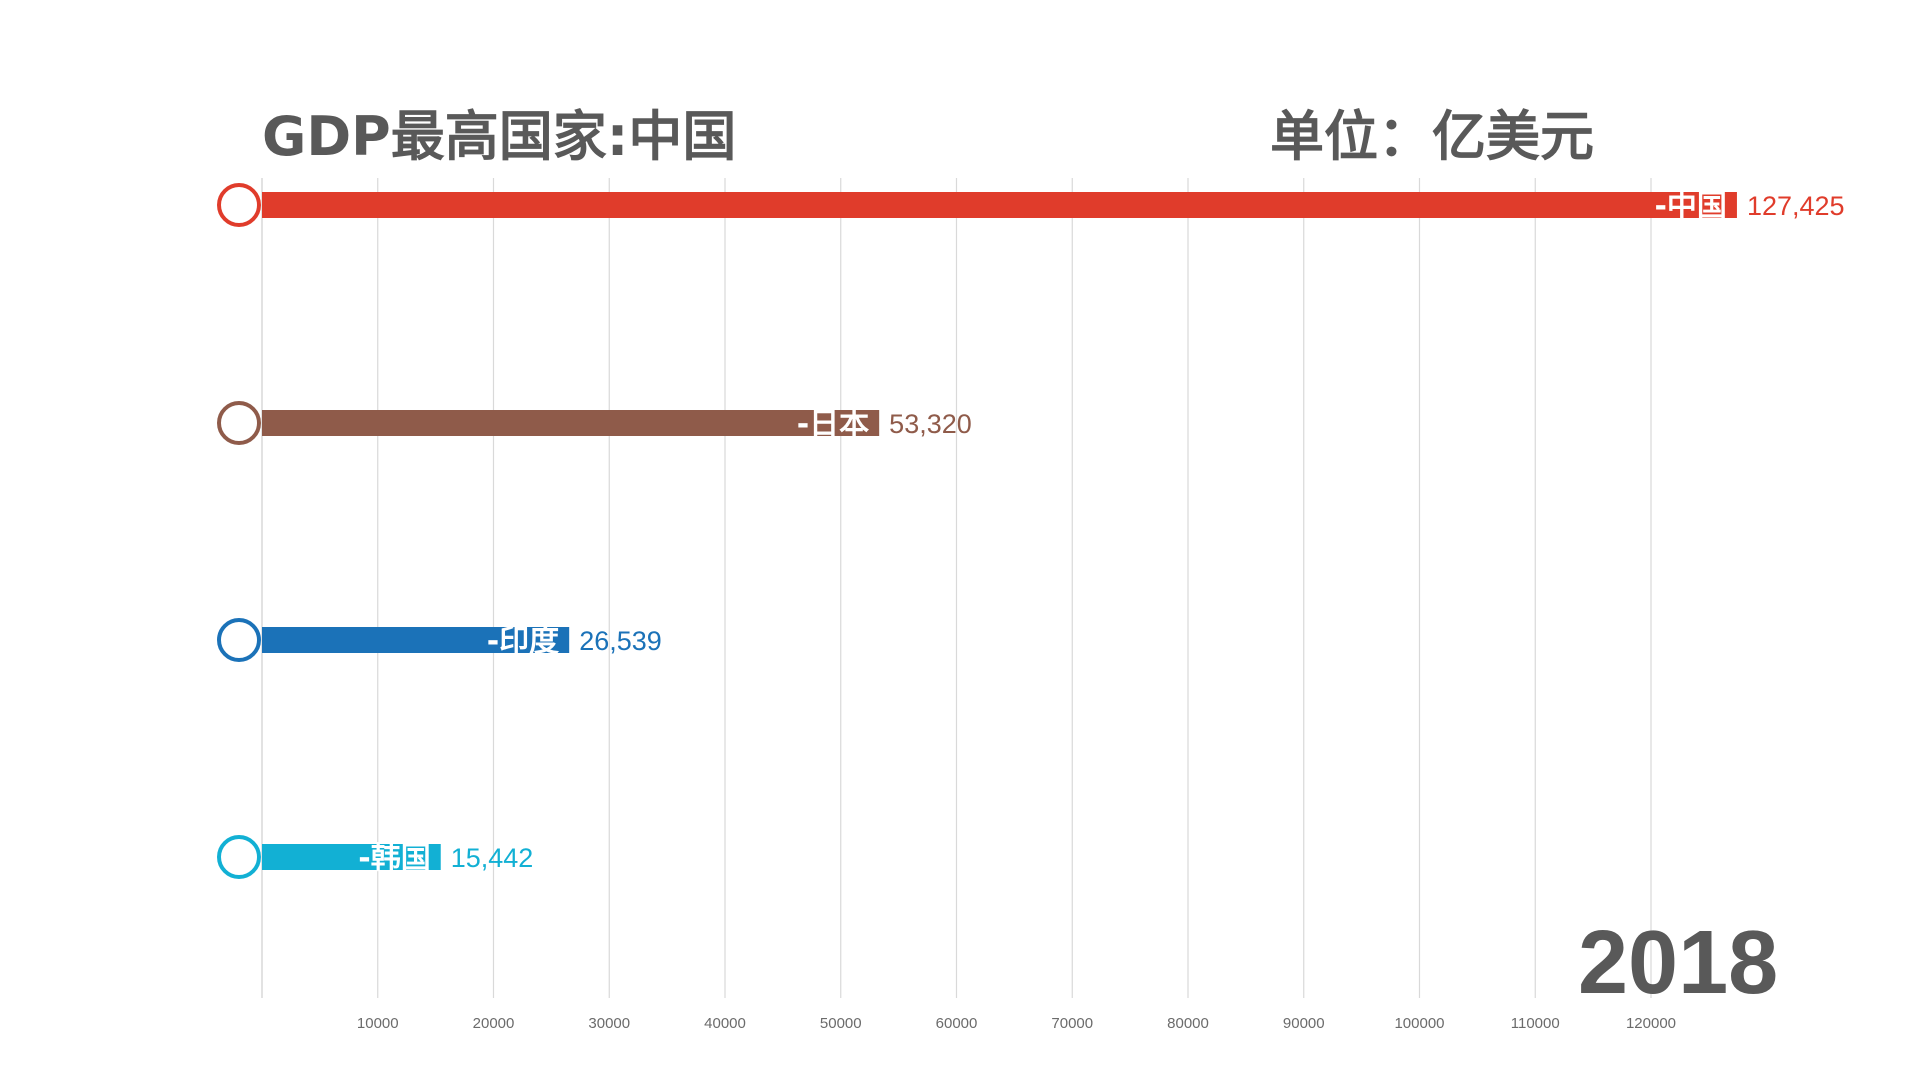 Image resolution: width=1920 pixels, height=1080 pixels. Describe the element at coordinates (1072, 1023) in the screenshot. I see `x-tick-label: 70000` at that location.